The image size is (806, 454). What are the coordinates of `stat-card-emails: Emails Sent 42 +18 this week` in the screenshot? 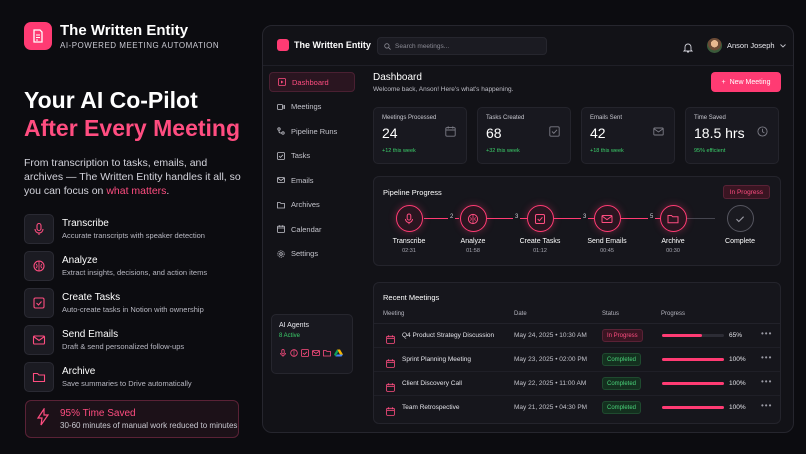 It's located at (628, 135).